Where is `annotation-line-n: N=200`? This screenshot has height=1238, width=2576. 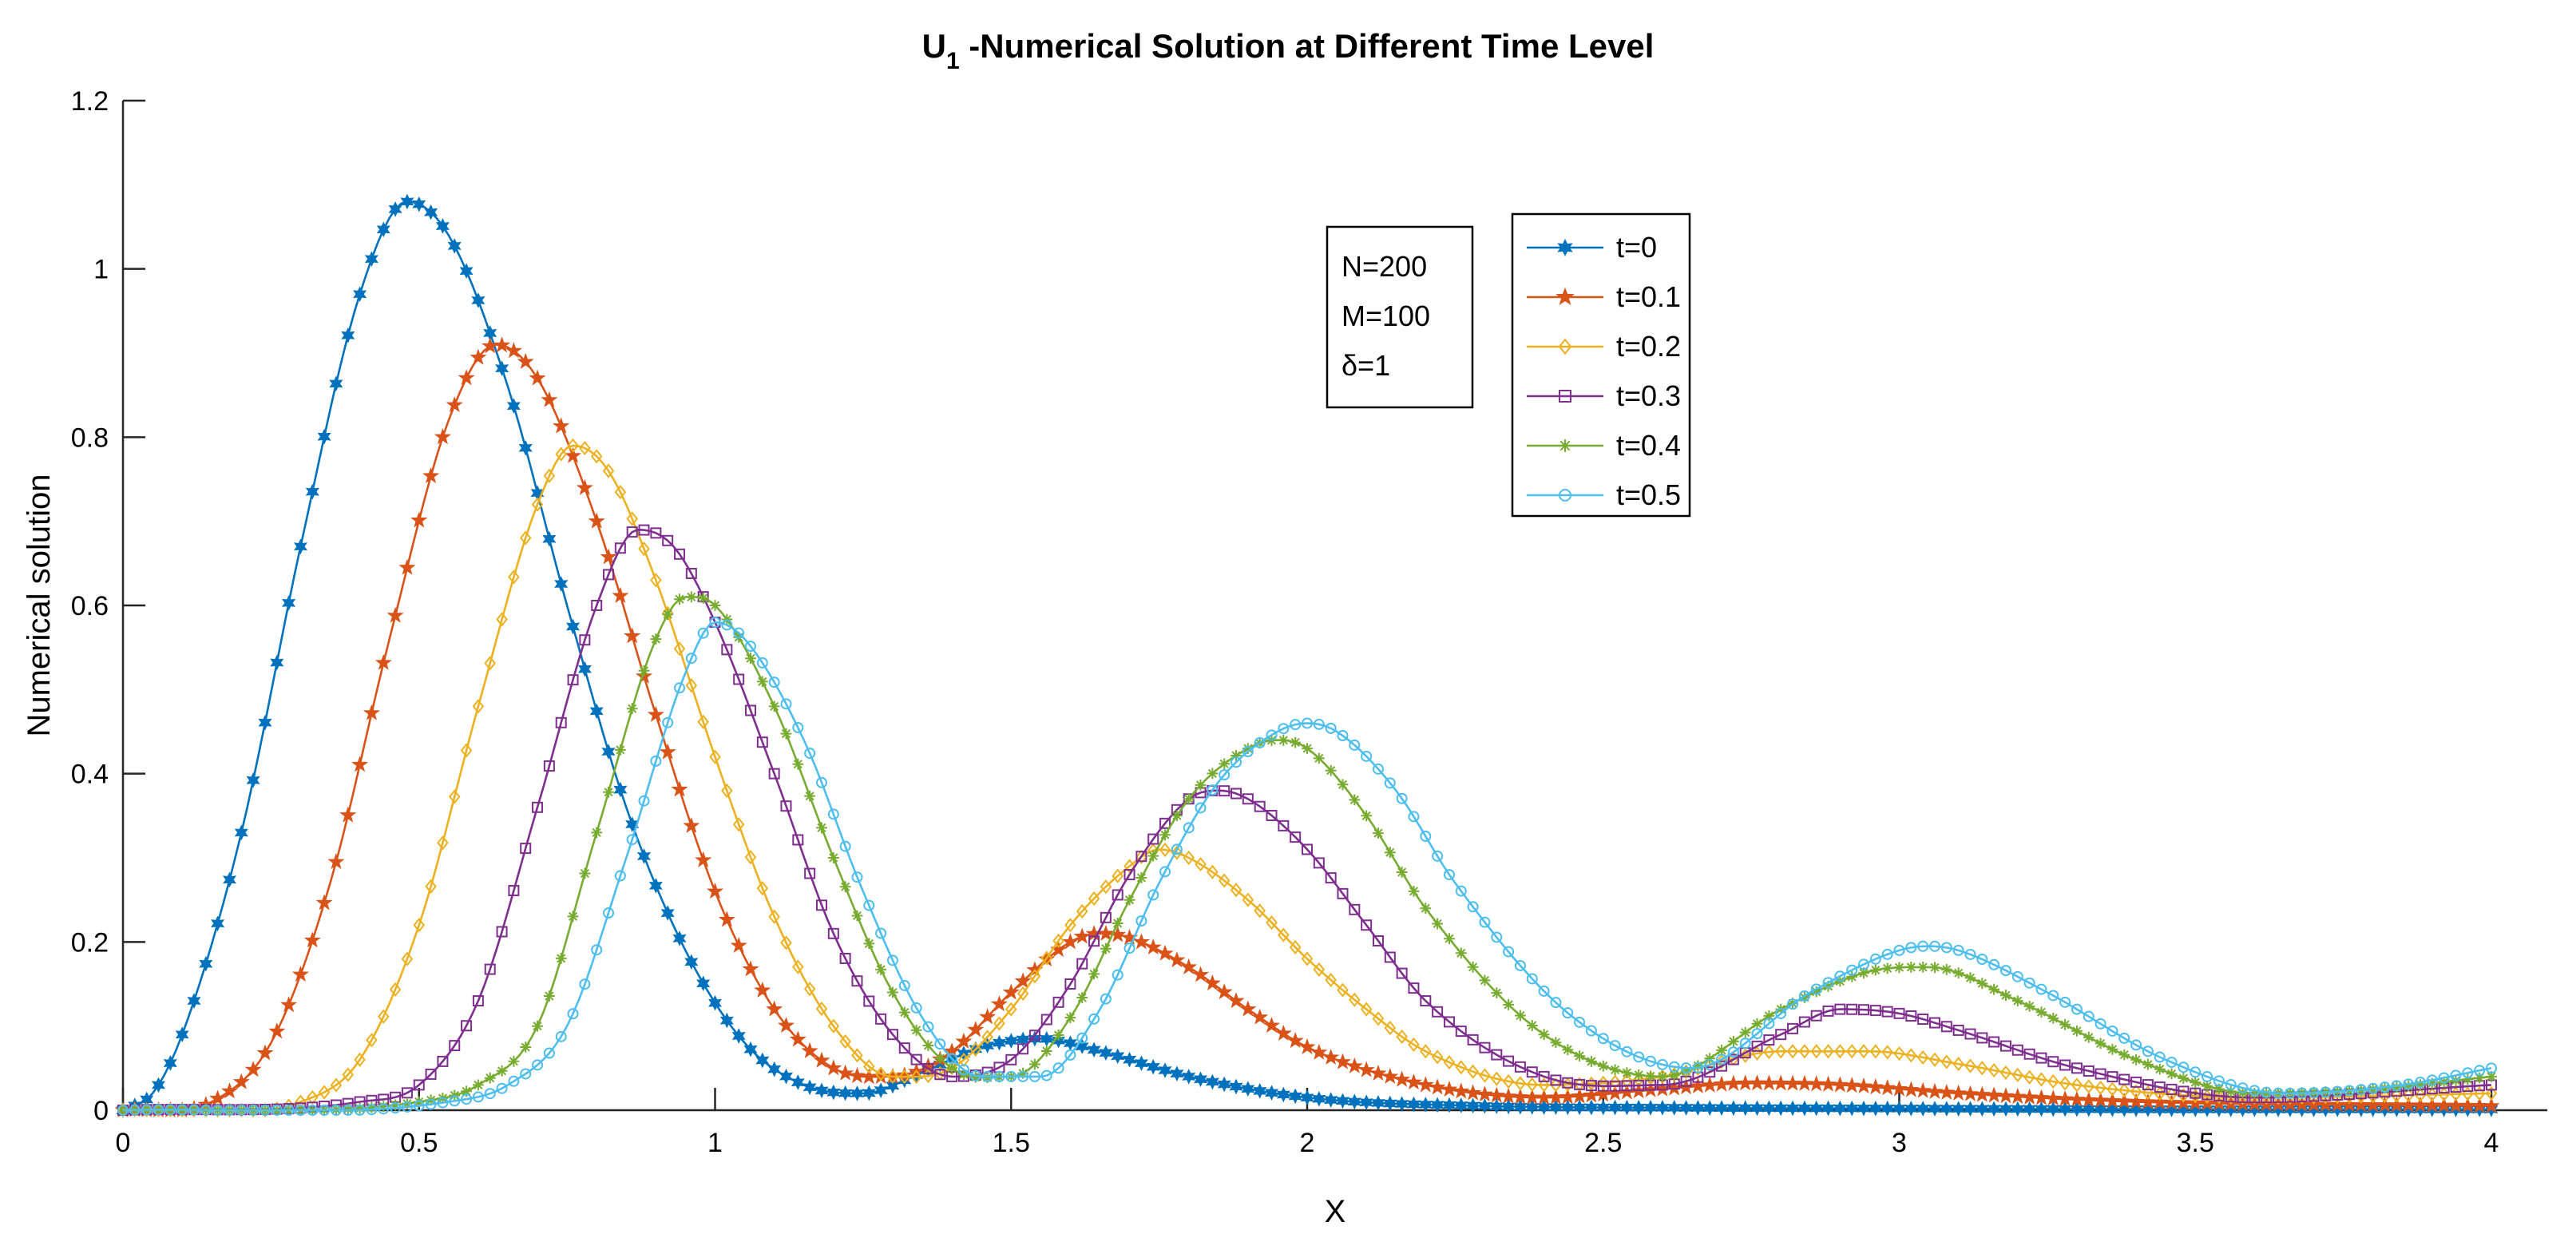 annotation-line-n: N=200 is located at coordinates (1384, 266).